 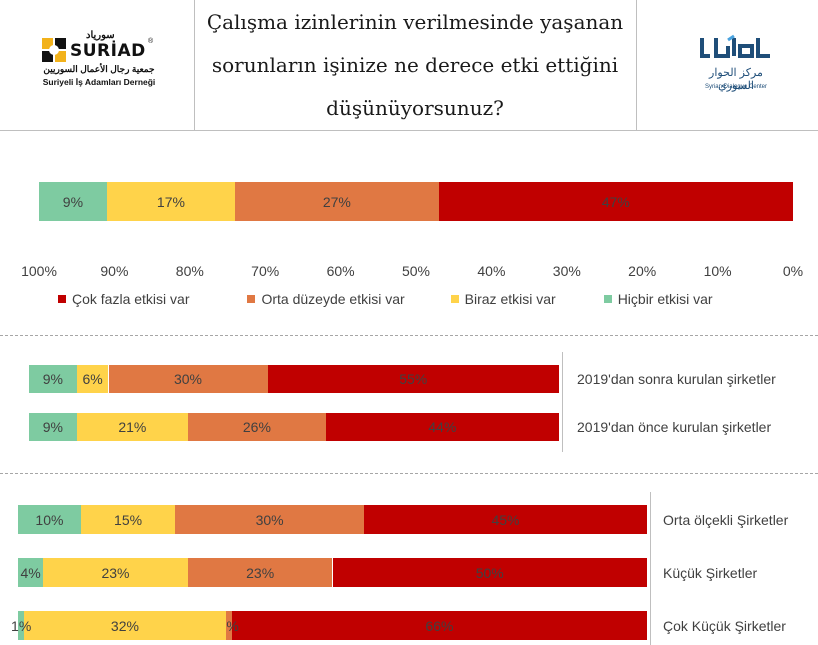 What do you see at coordinates (265, 271) in the screenshot?
I see `x-tick-label: 70%` at bounding box center [265, 271].